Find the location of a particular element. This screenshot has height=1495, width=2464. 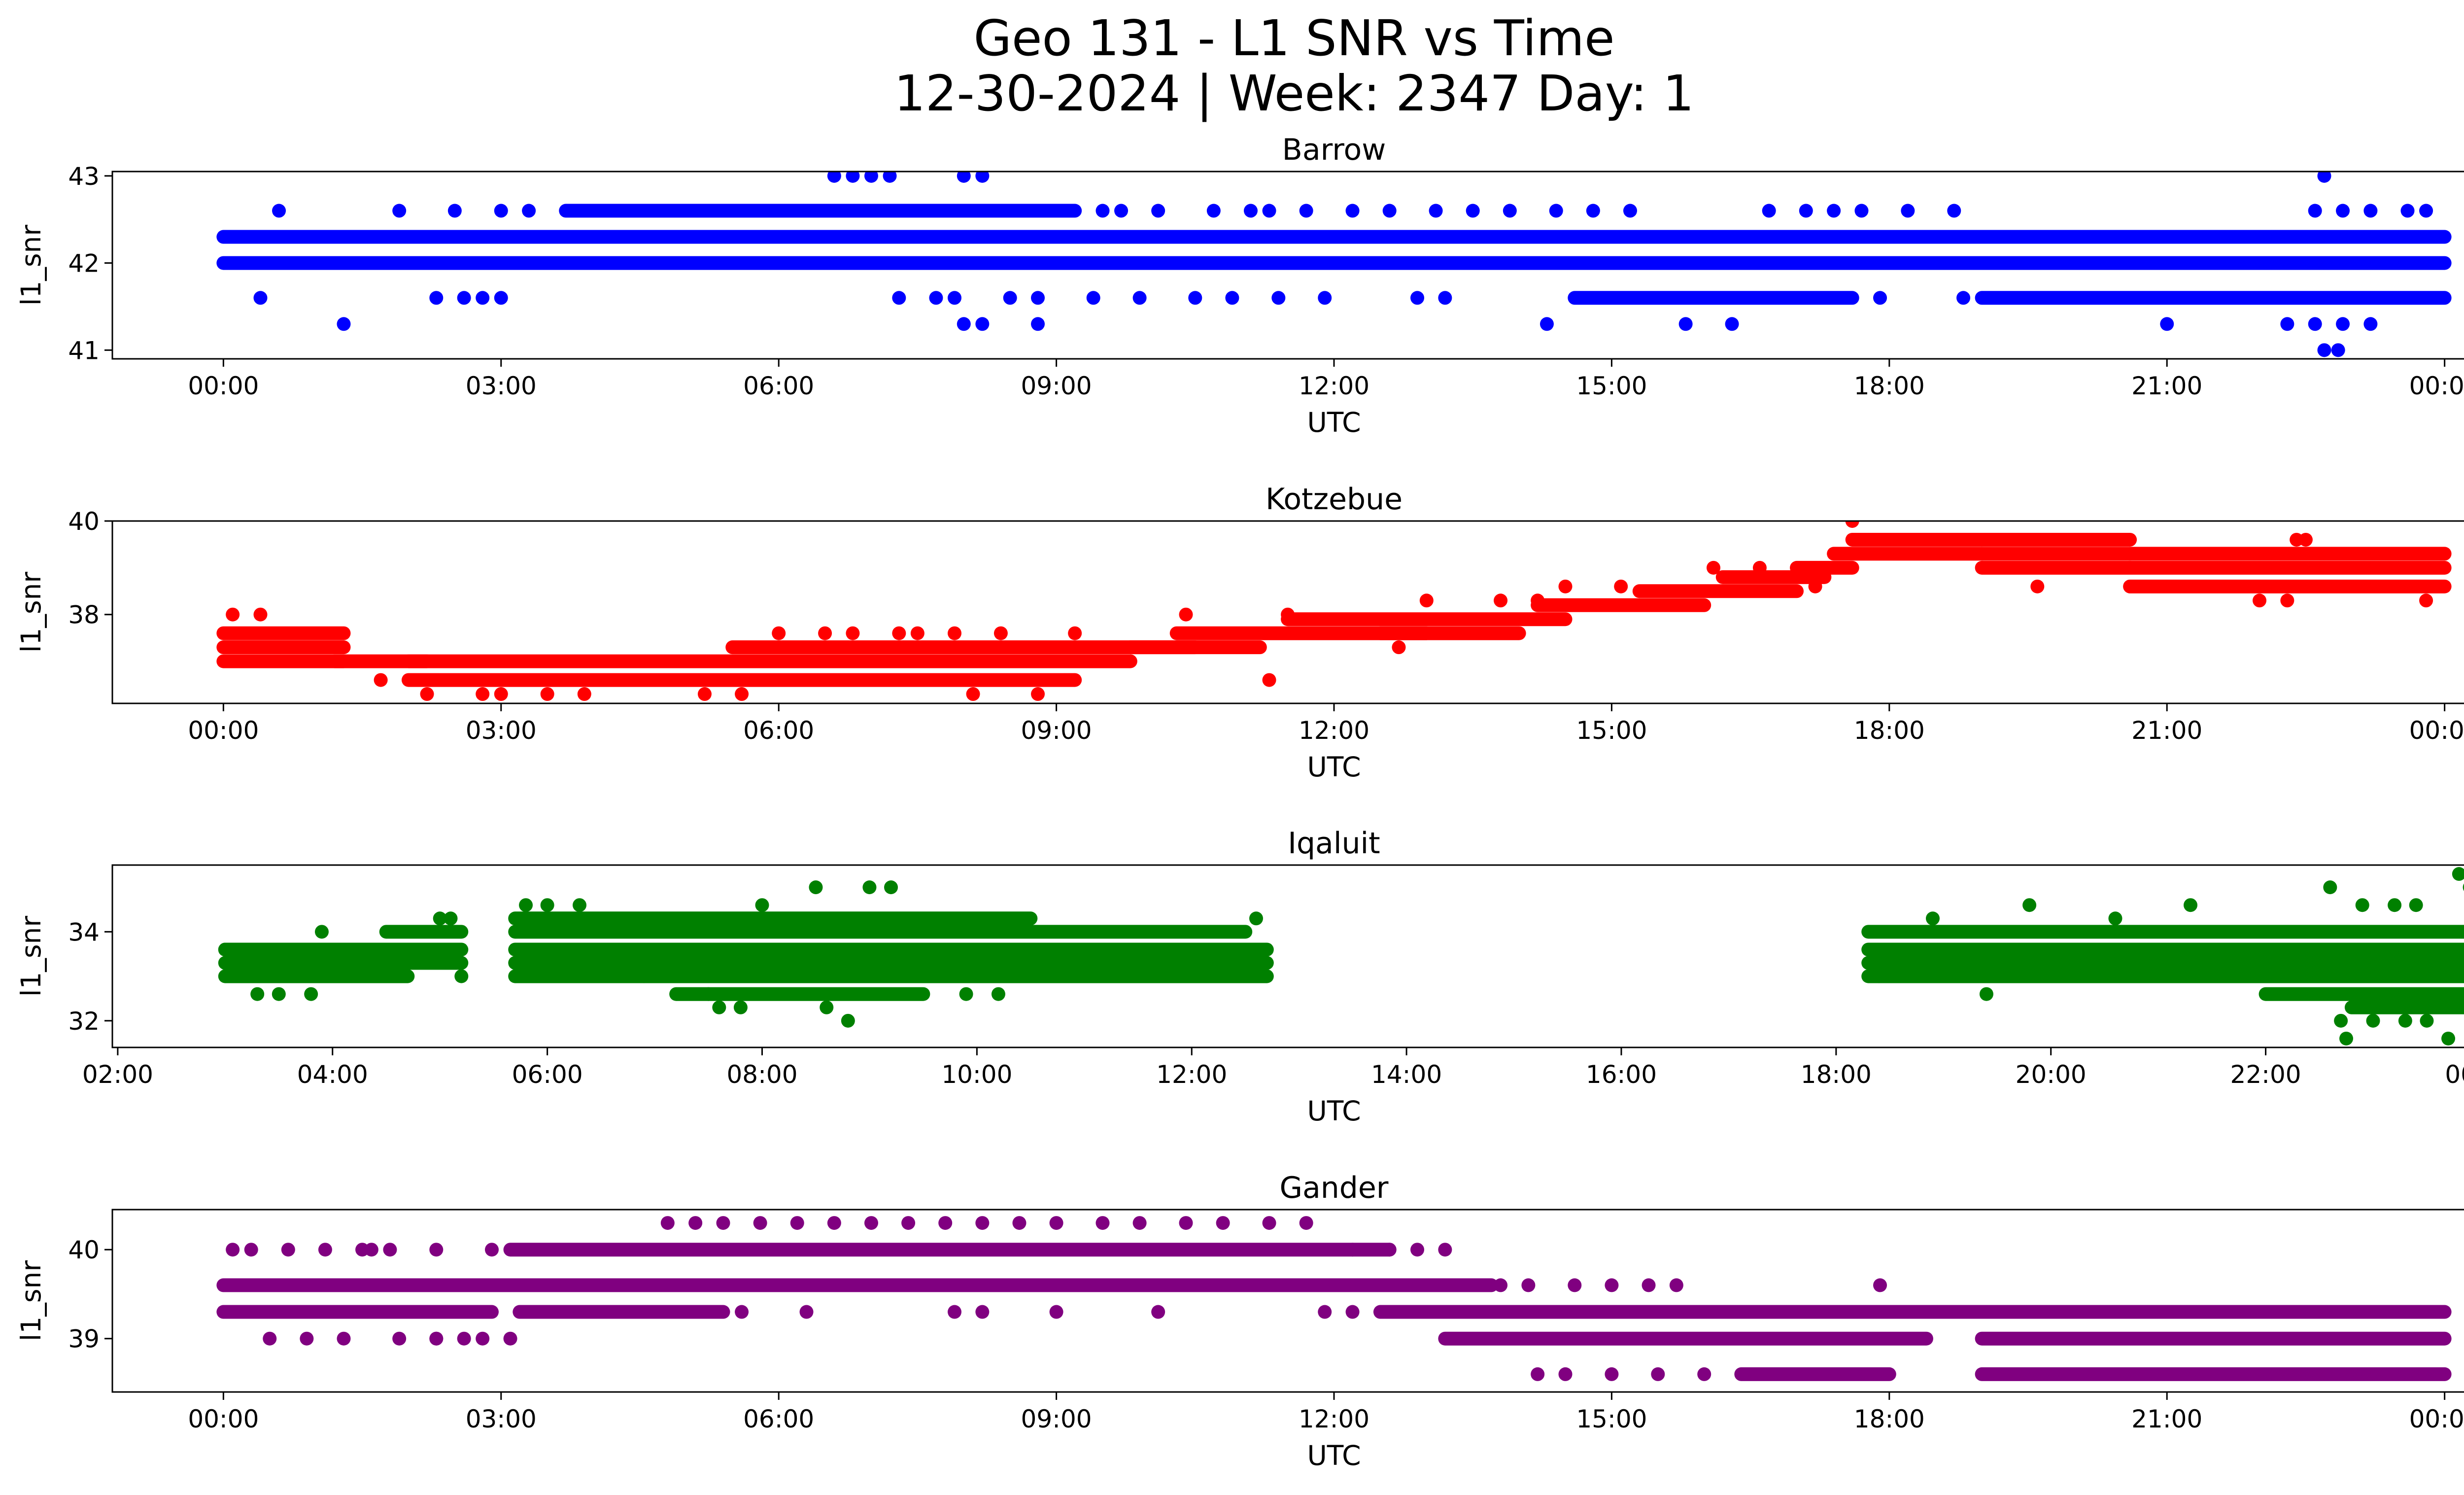

x-tick-label: 18:00 is located at coordinates (1889, 386).